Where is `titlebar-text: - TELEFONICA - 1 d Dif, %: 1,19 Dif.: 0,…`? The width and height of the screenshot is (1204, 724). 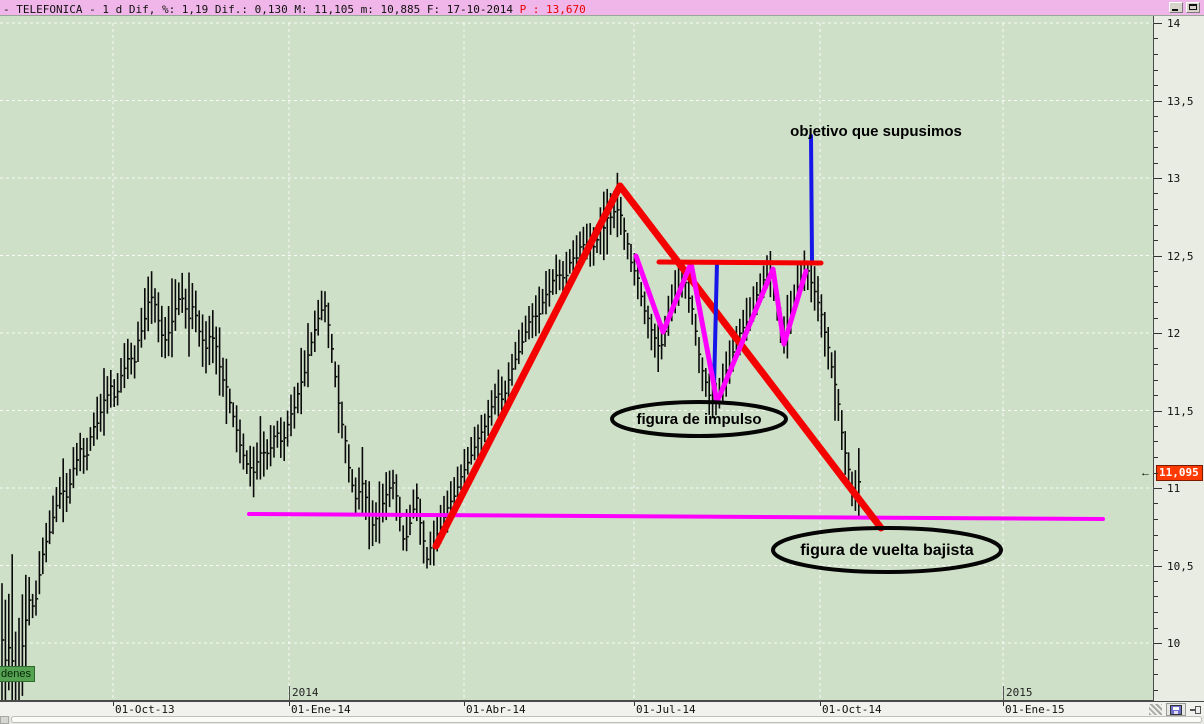
titlebar-text: - TELEFONICA - 1 d Dif, %: 1,19 Dif.: 0,… is located at coordinates (293, 9).